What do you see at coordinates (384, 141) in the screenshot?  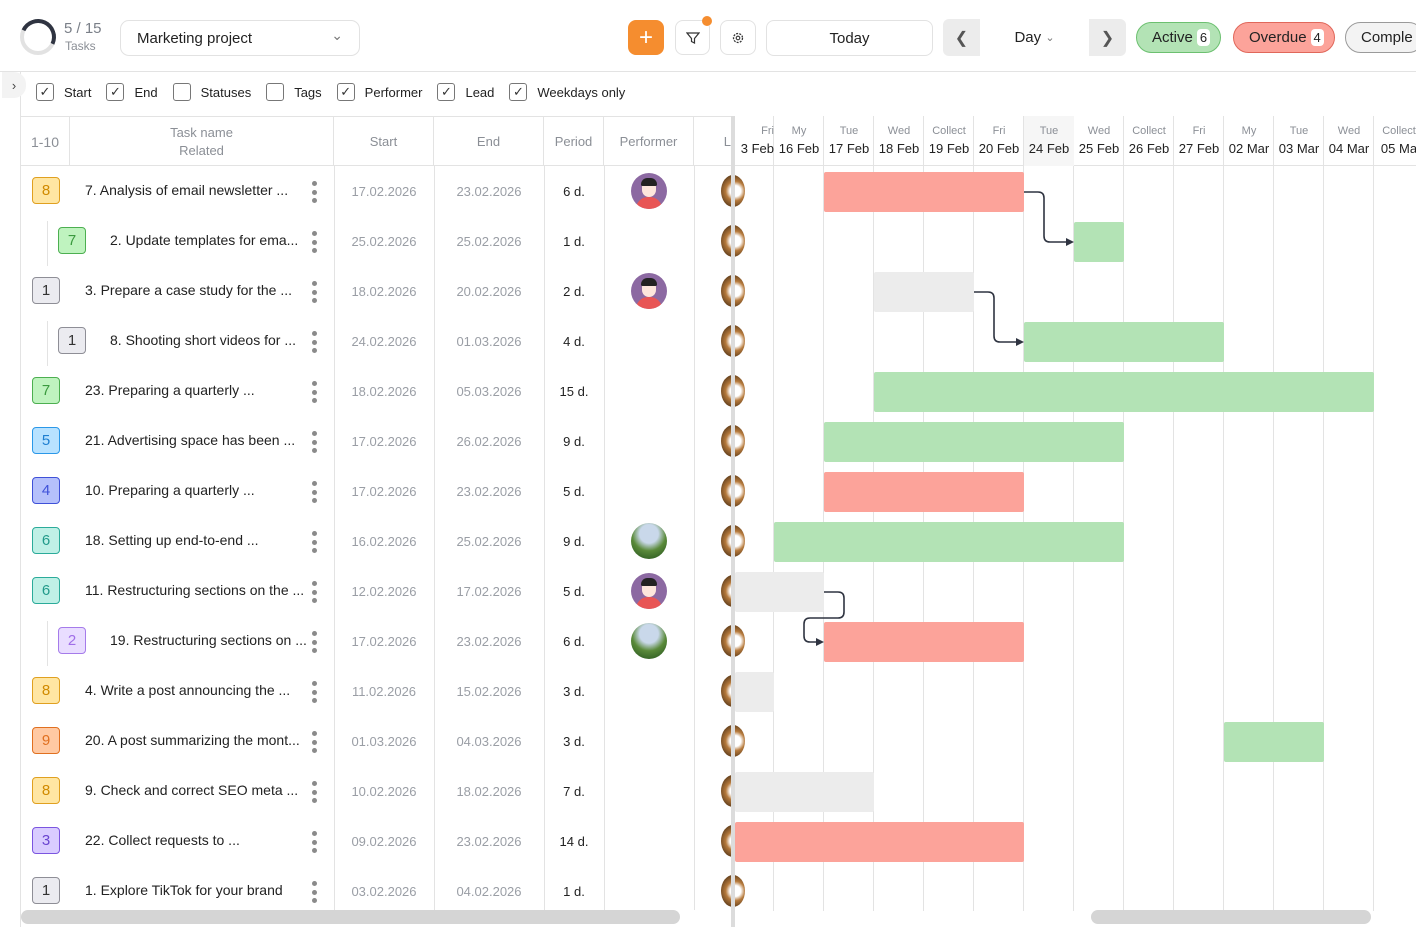 I see `start-header: Start` at bounding box center [384, 141].